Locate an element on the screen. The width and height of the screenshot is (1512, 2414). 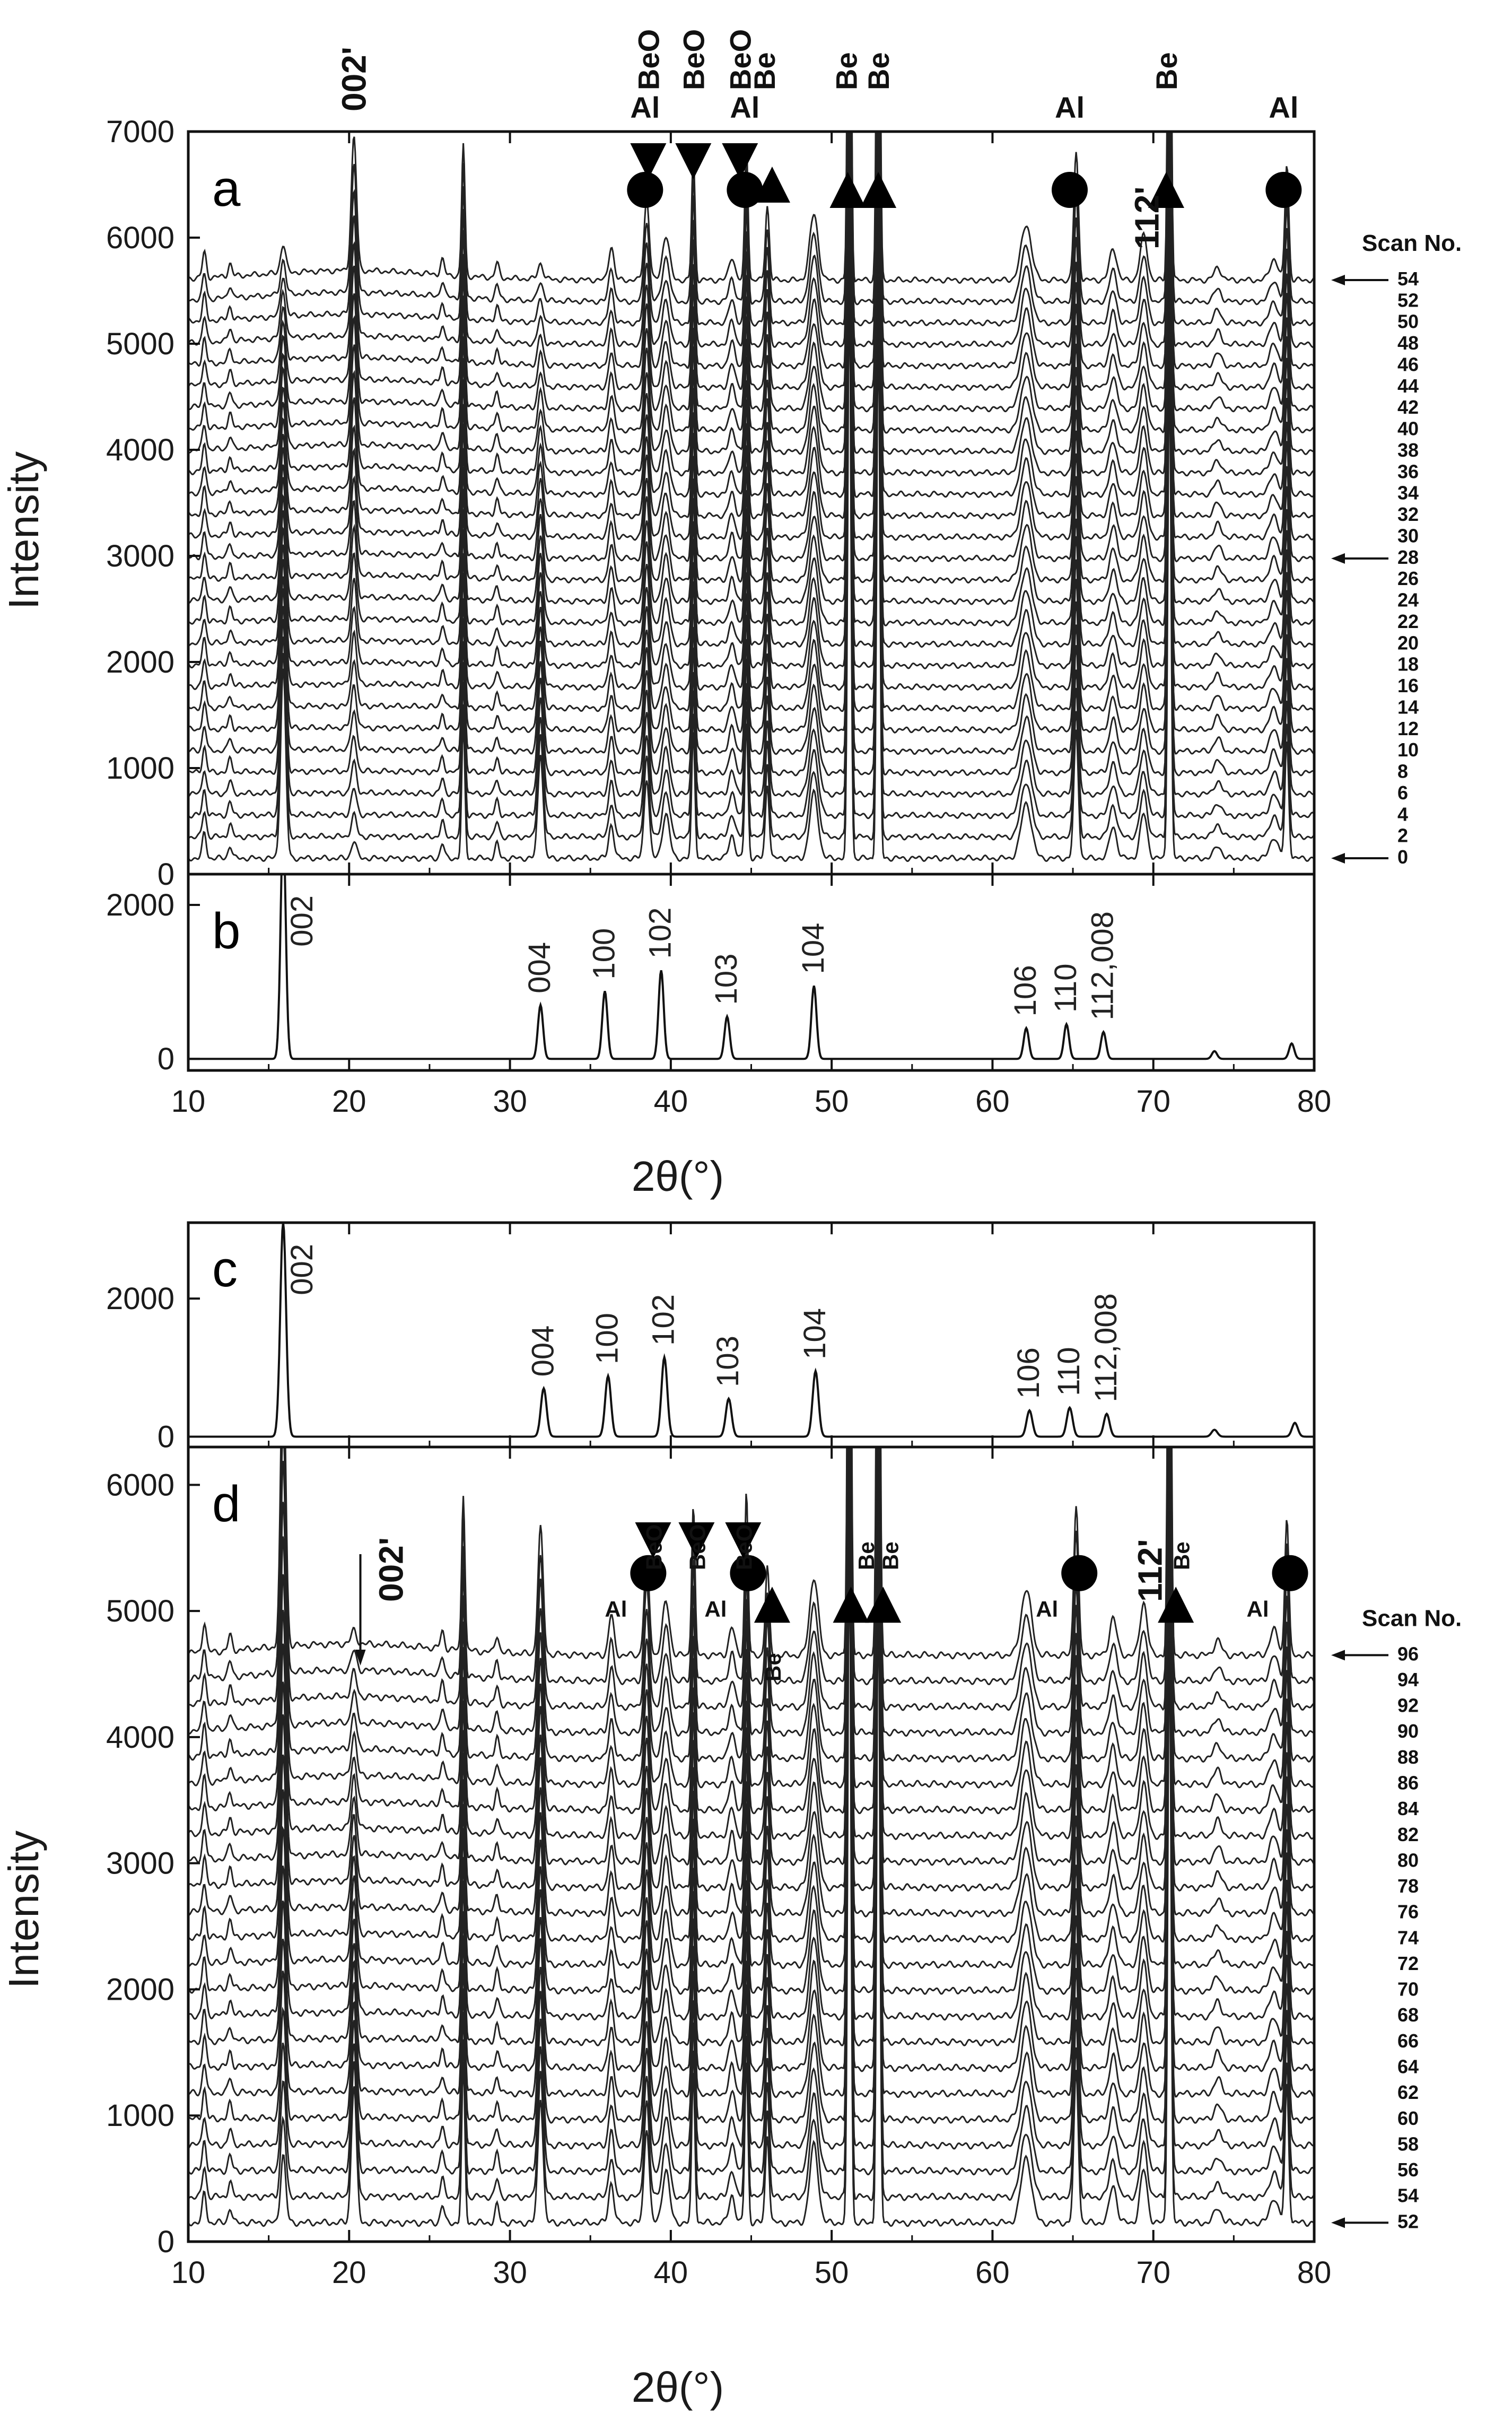
scan-number-label: 60 is located at coordinates (1408, 2118).